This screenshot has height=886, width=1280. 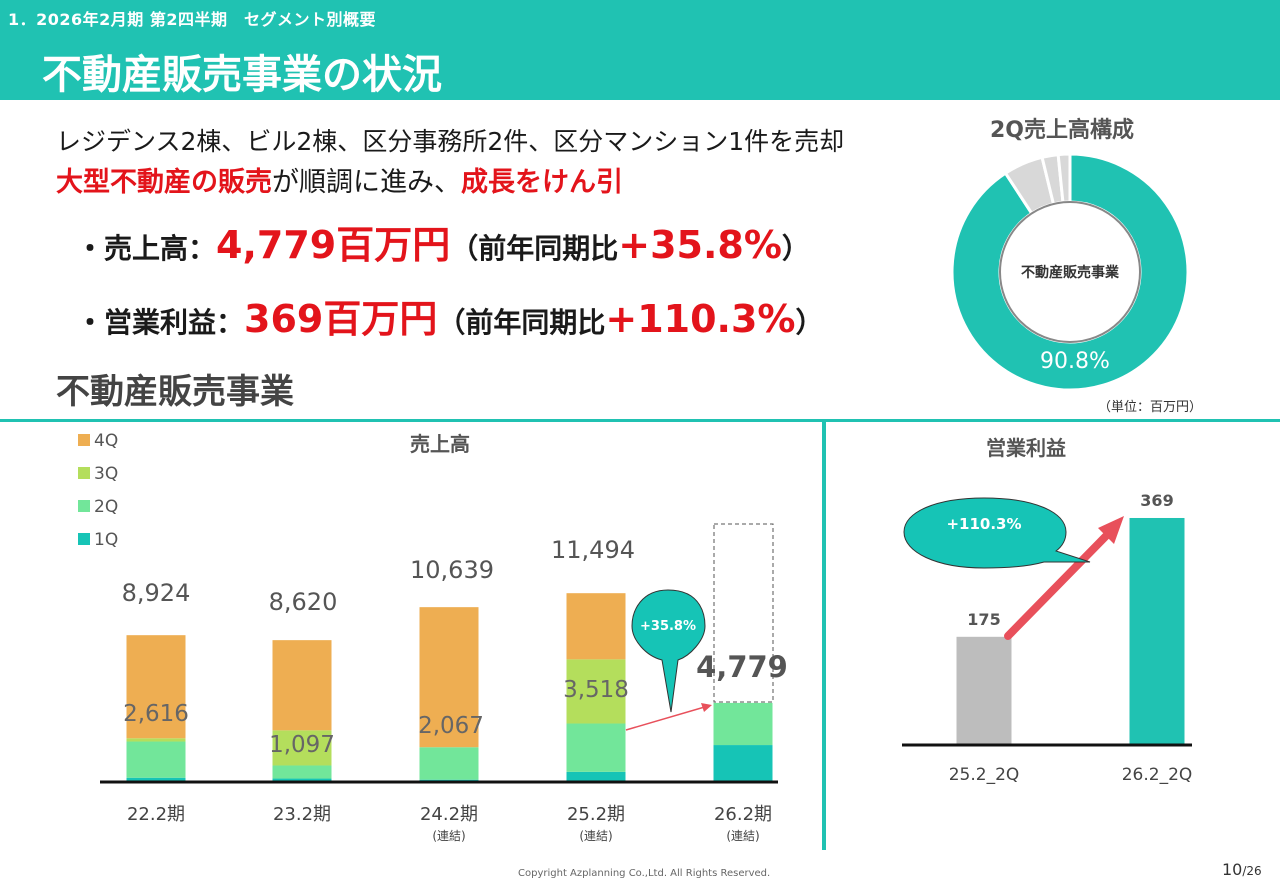 I want to click on profit-growth-arrow-head, so click(x=1111, y=530).